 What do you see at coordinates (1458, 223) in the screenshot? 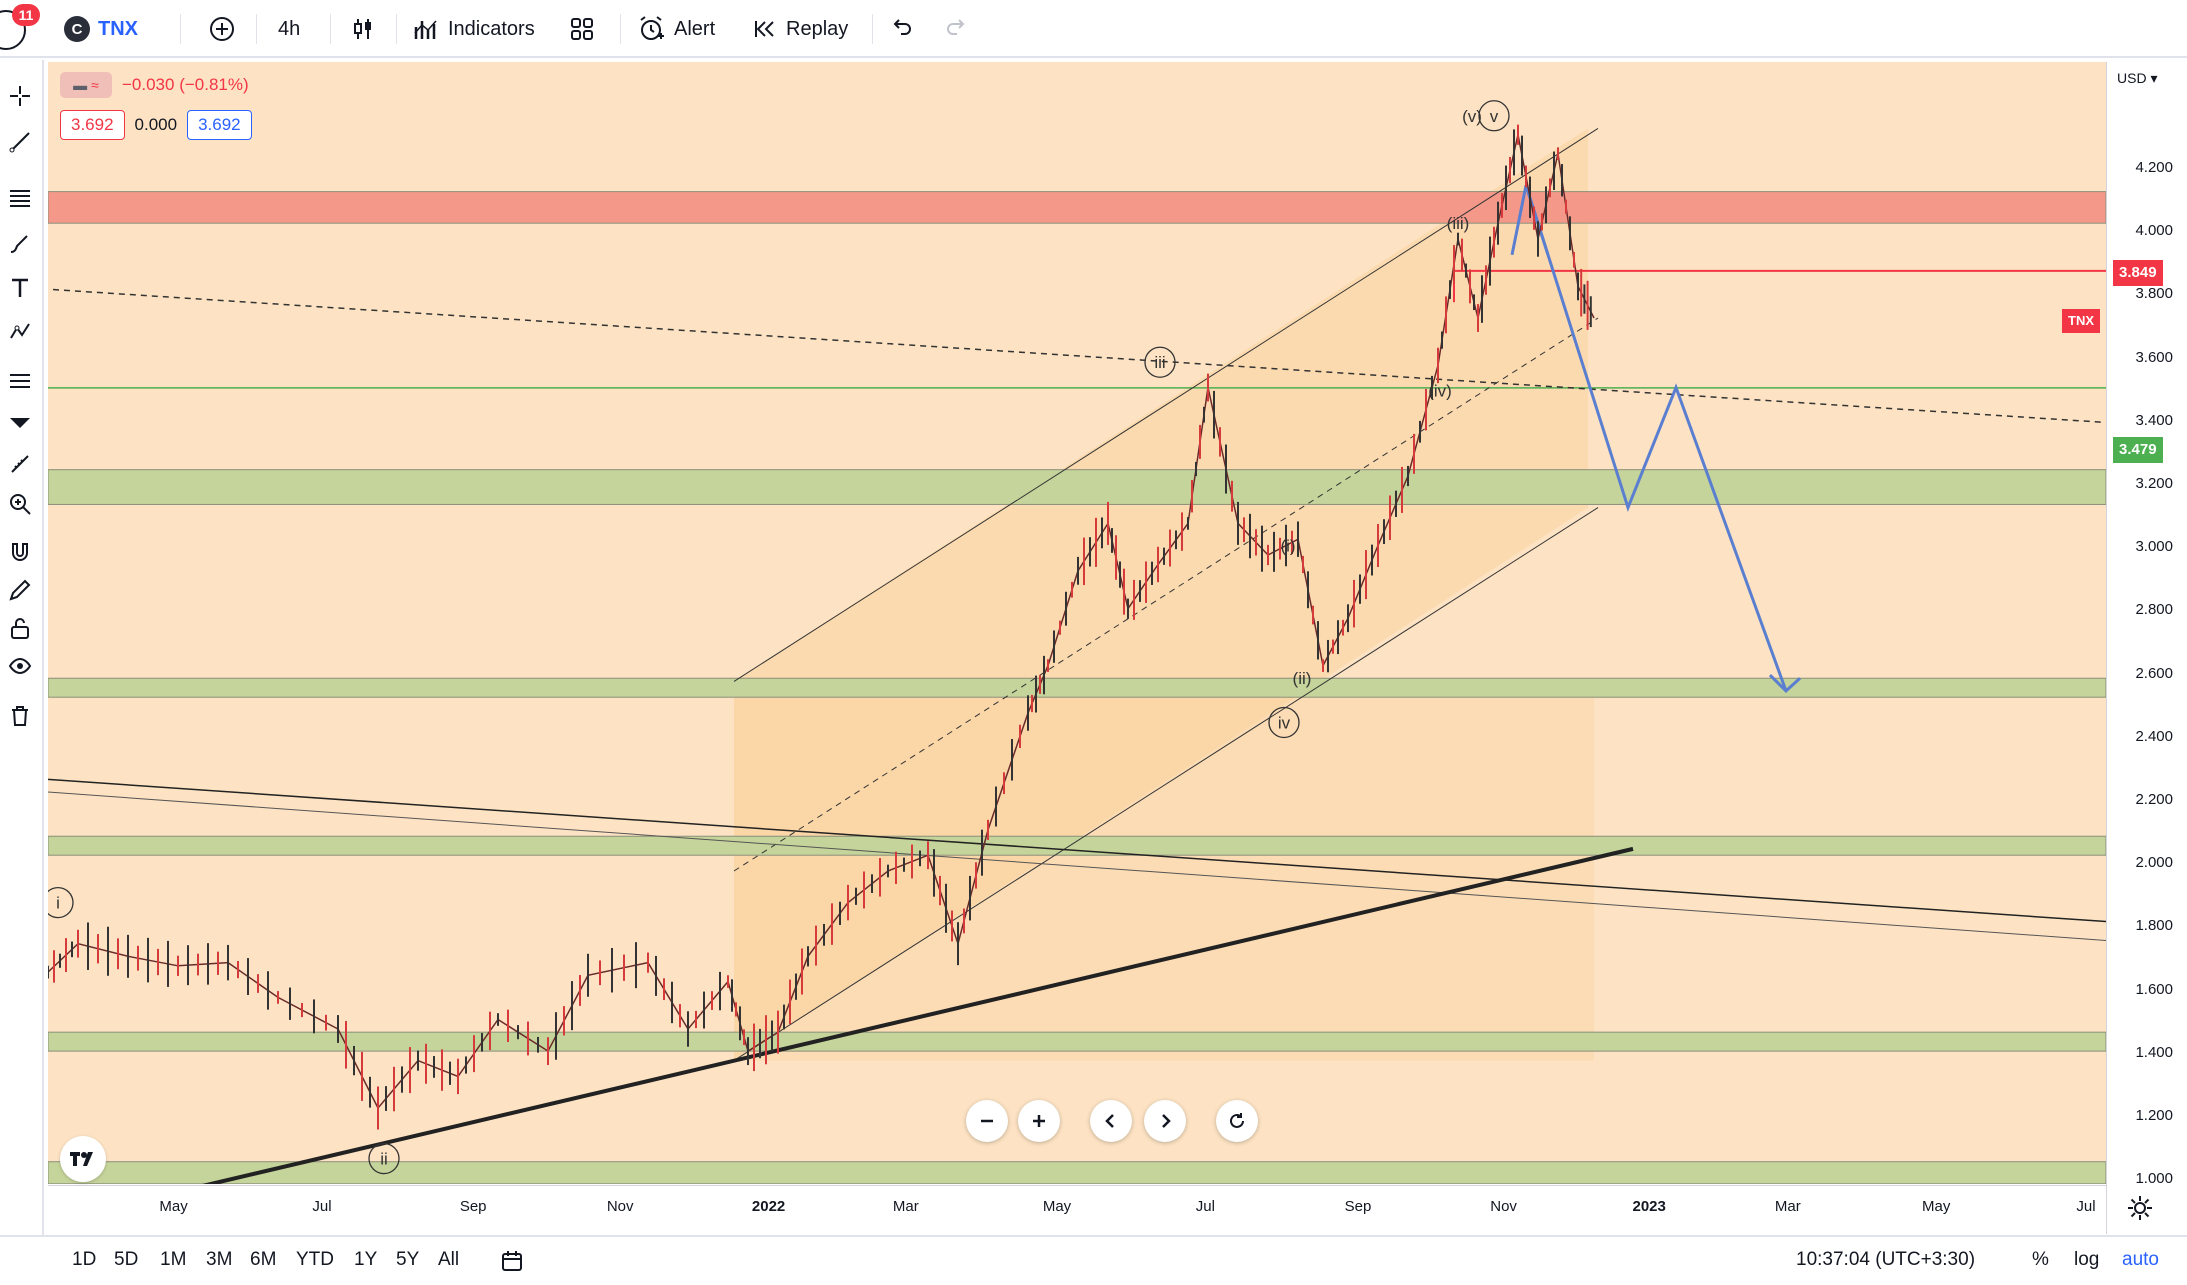
I see `wave-label-iii-paren: (iii)` at bounding box center [1458, 223].